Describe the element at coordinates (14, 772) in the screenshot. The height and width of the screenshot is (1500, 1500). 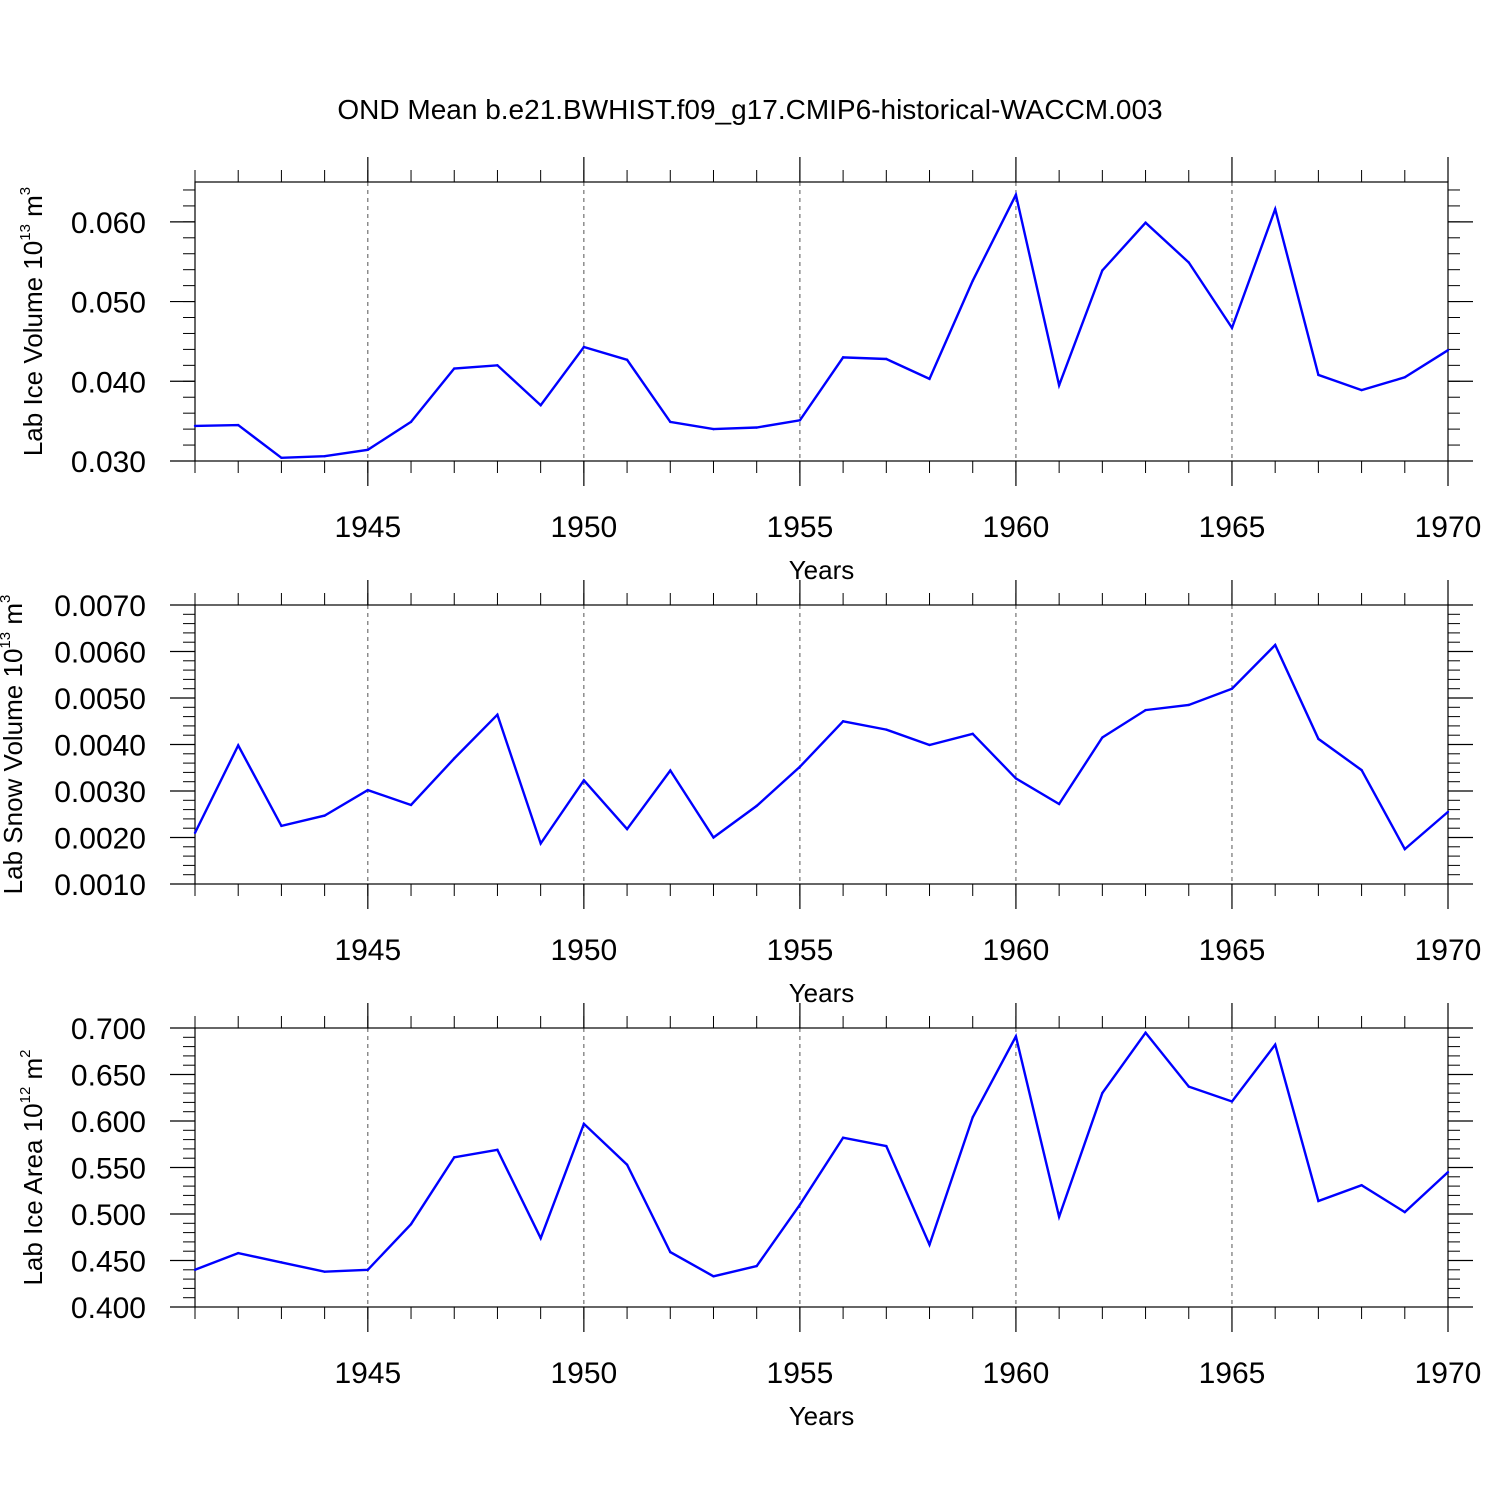
I see `y-label-text: Lab Snow Volume 10` at that location.